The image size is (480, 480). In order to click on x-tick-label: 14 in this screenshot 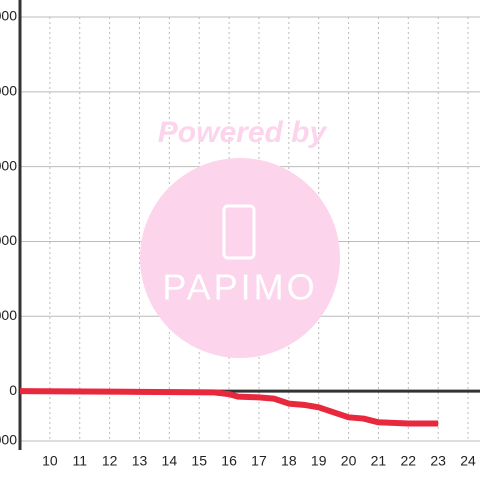, I will do `click(170, 461)`.